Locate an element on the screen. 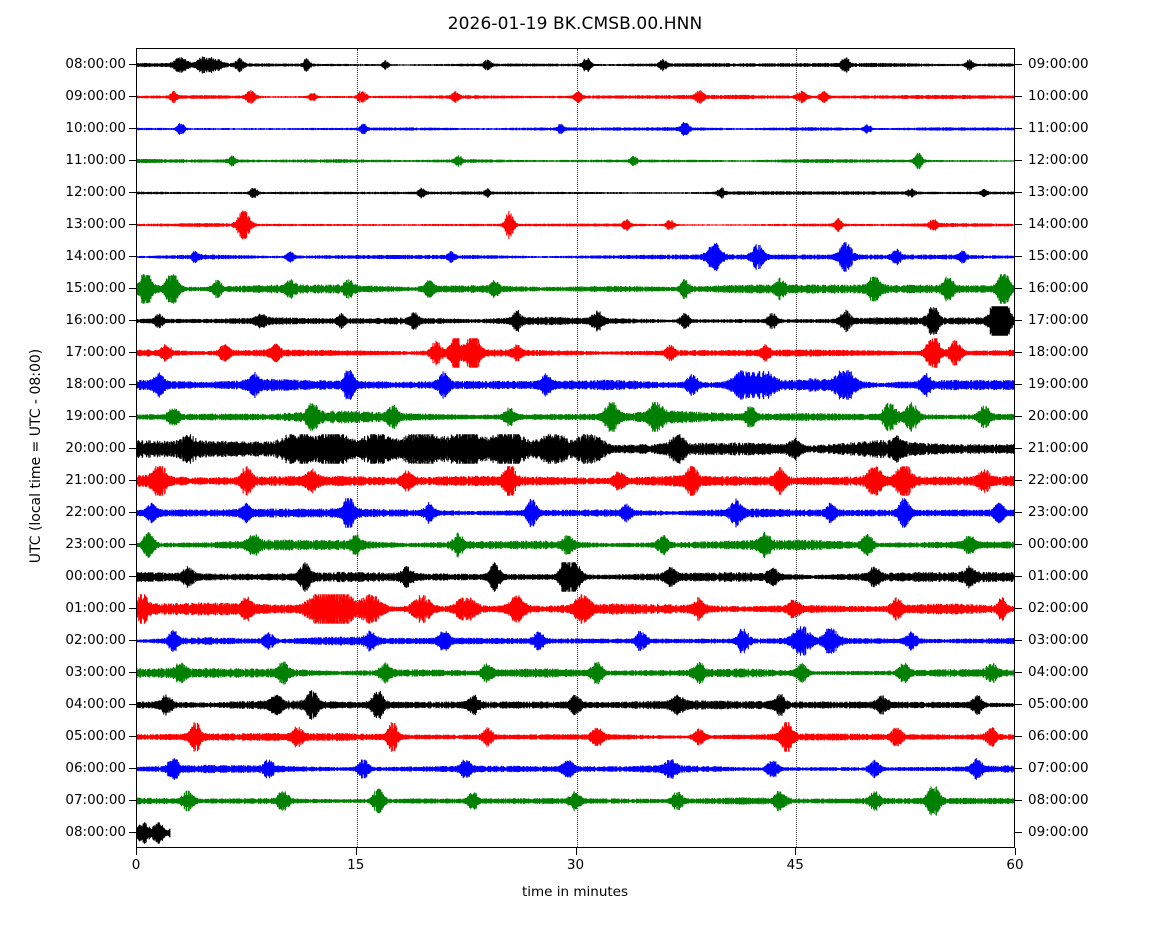 Image resolution: width=1150 pixels, height=950 pixels. x-label-45: 45 is located at coordinates (795, 865).